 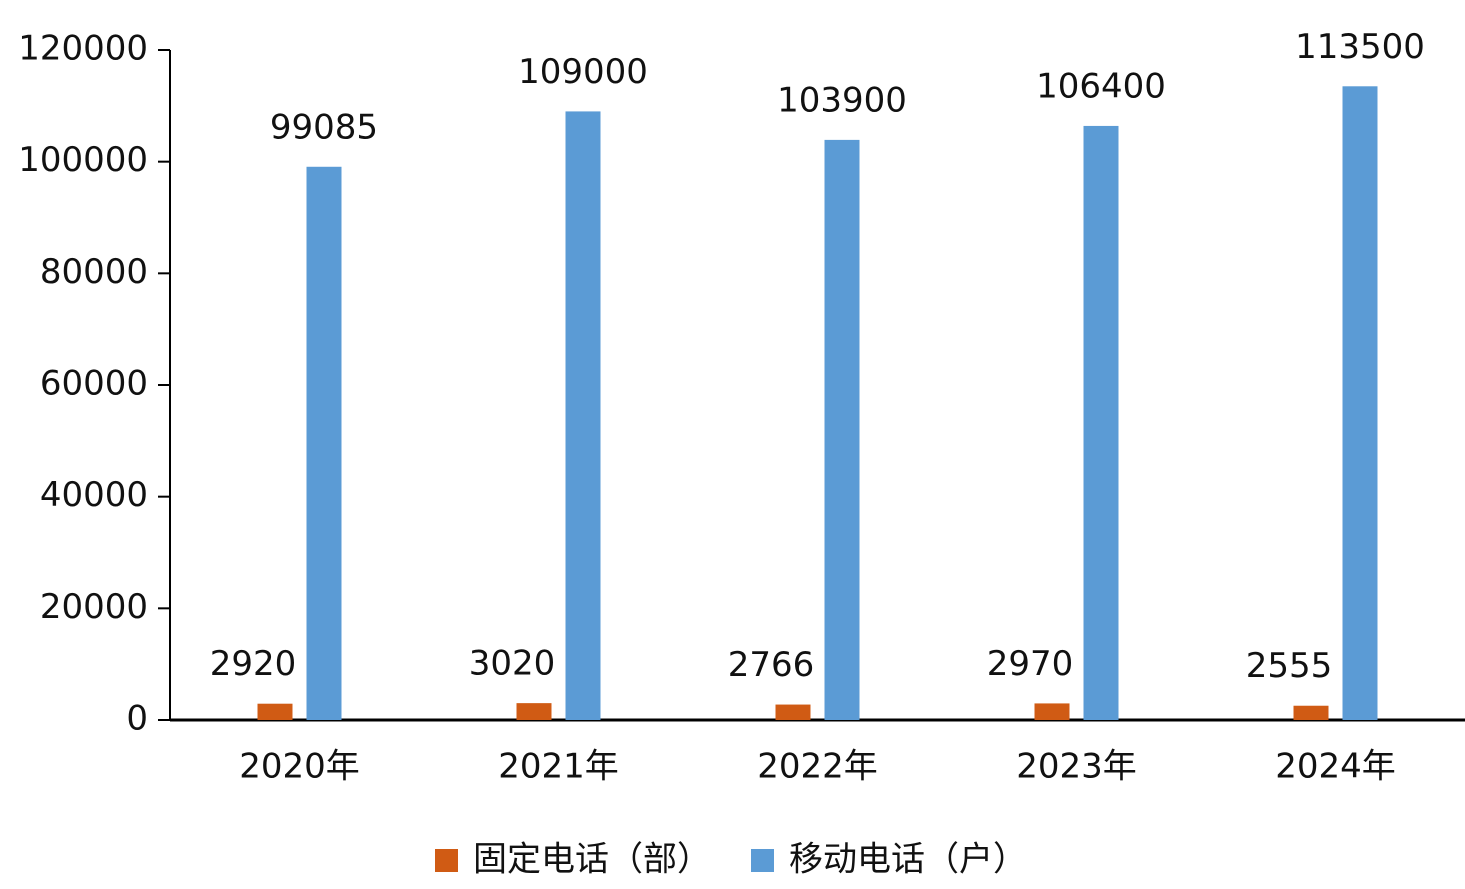 What do you see at coordinates (592, 860) in the screenshot?
I see `legend-label: 固定电话（部）` at bounding box center [592, 860].